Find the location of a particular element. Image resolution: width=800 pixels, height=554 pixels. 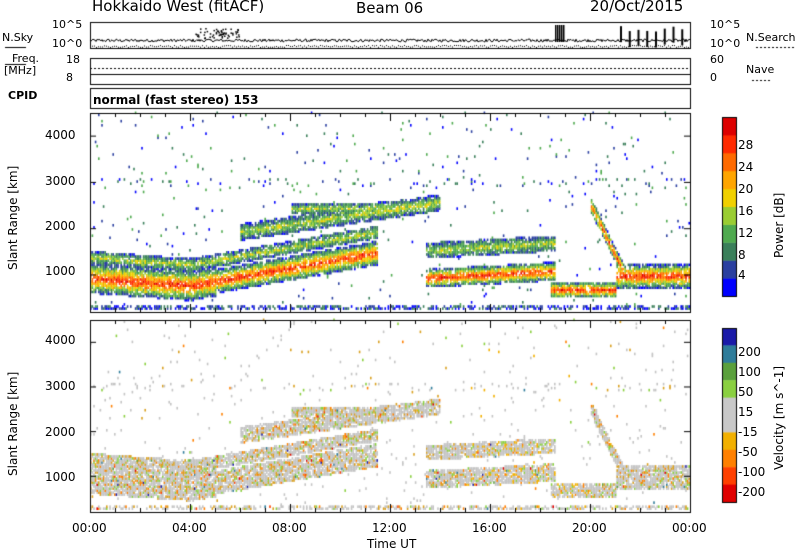

beam-label: Beam 06 is located at coordinates (390, 8).